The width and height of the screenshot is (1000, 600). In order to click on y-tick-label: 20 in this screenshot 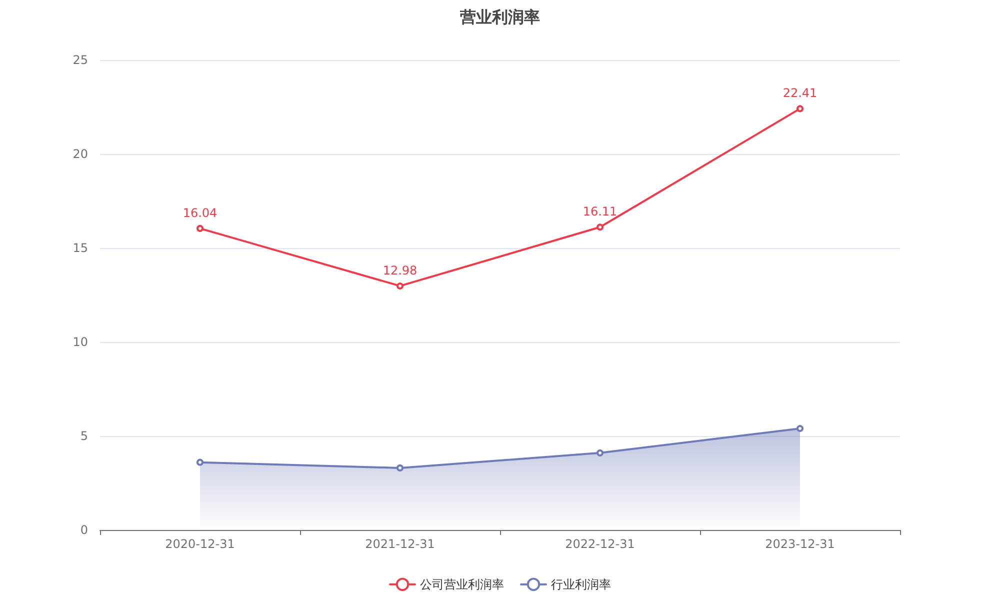, I will do `click(80, 154)`.